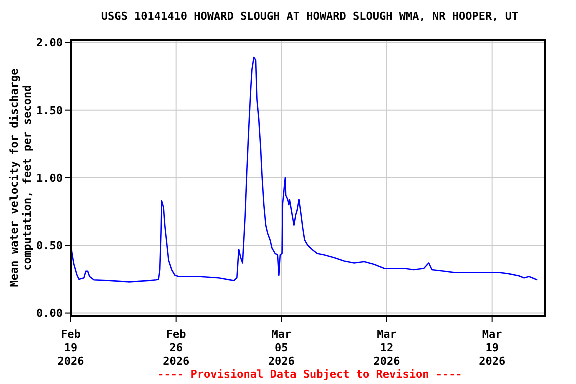 The height and width of the screenshot is (384, 576). Describe the element at coordinates (49, 313) in the screenshot. I see `y-tick-label: 0.00` at that location.